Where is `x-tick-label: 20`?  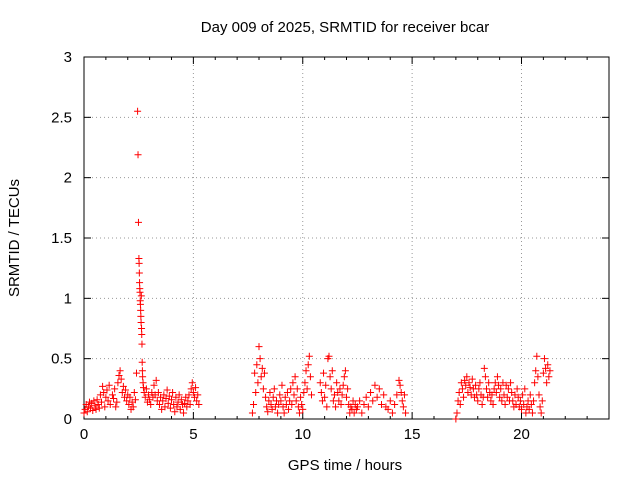 x-tick-label: 20 is located at coordinates (521, 434).